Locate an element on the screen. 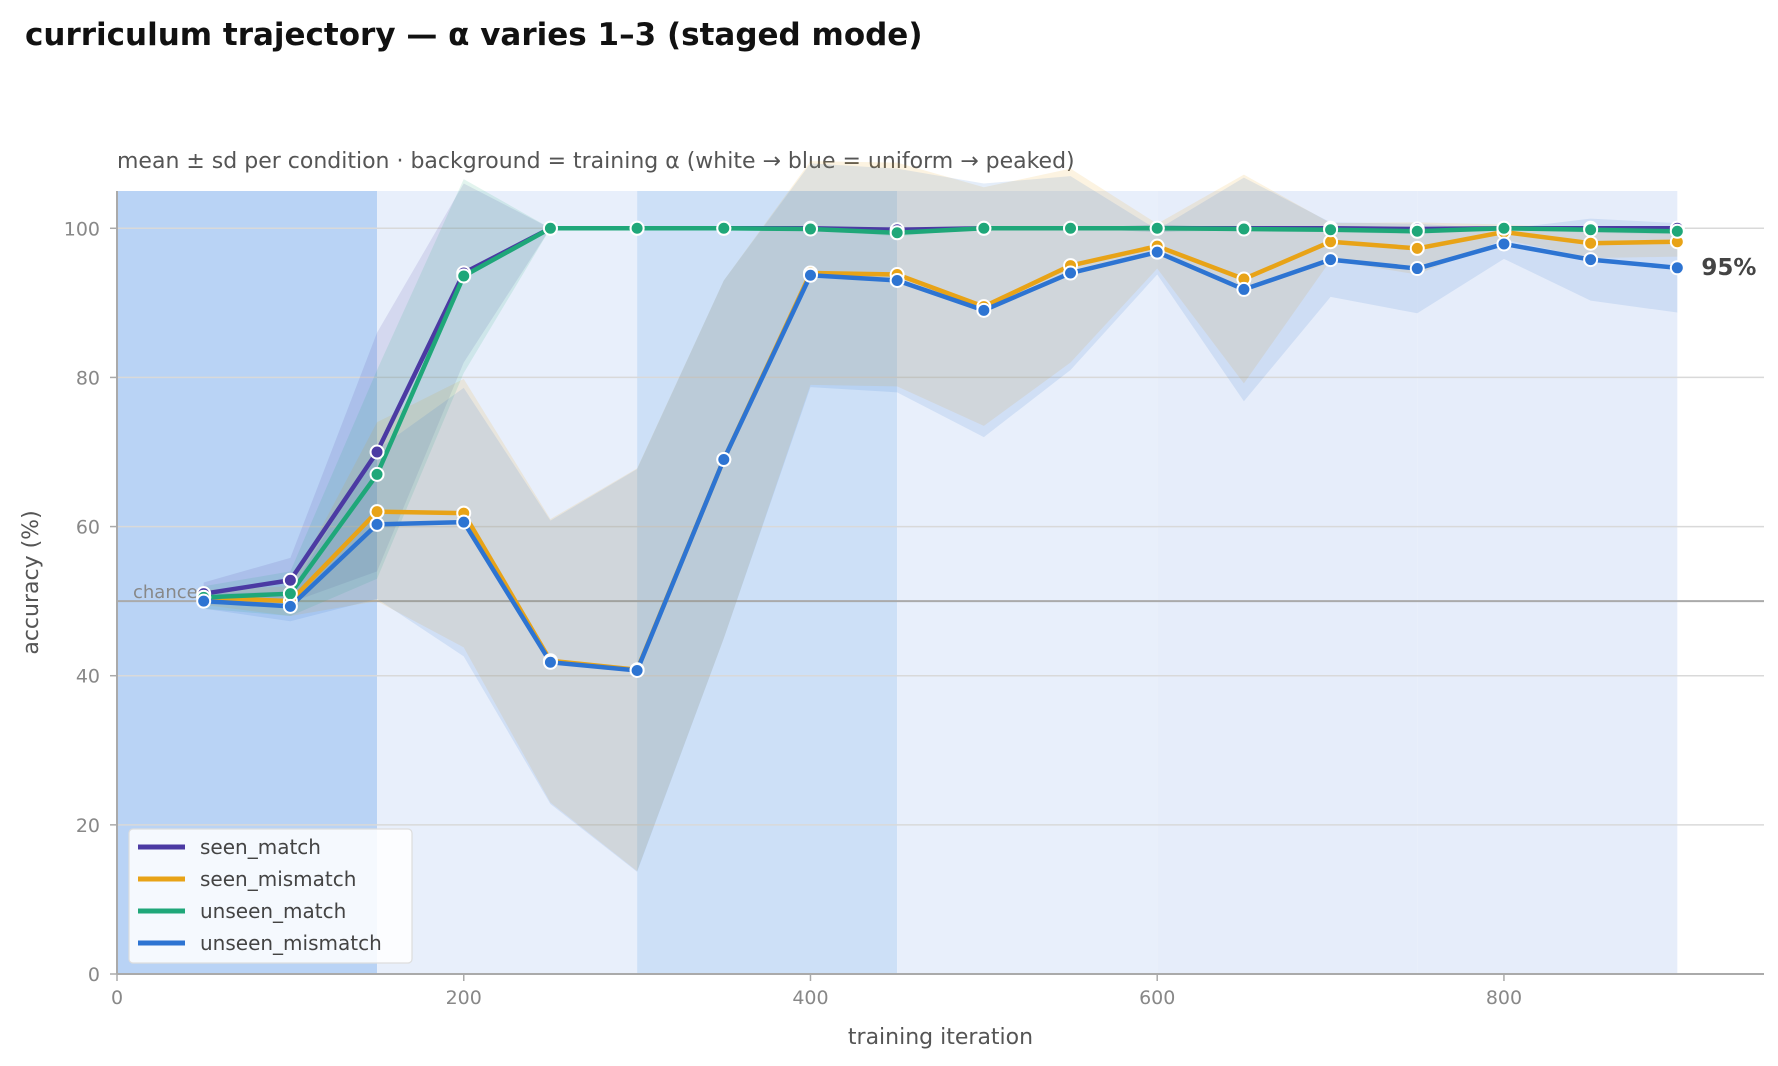 The height and width of the screenshot is (1066, 1778). legend-label-seen-match: seen_match is located at coordinates (260, 847).